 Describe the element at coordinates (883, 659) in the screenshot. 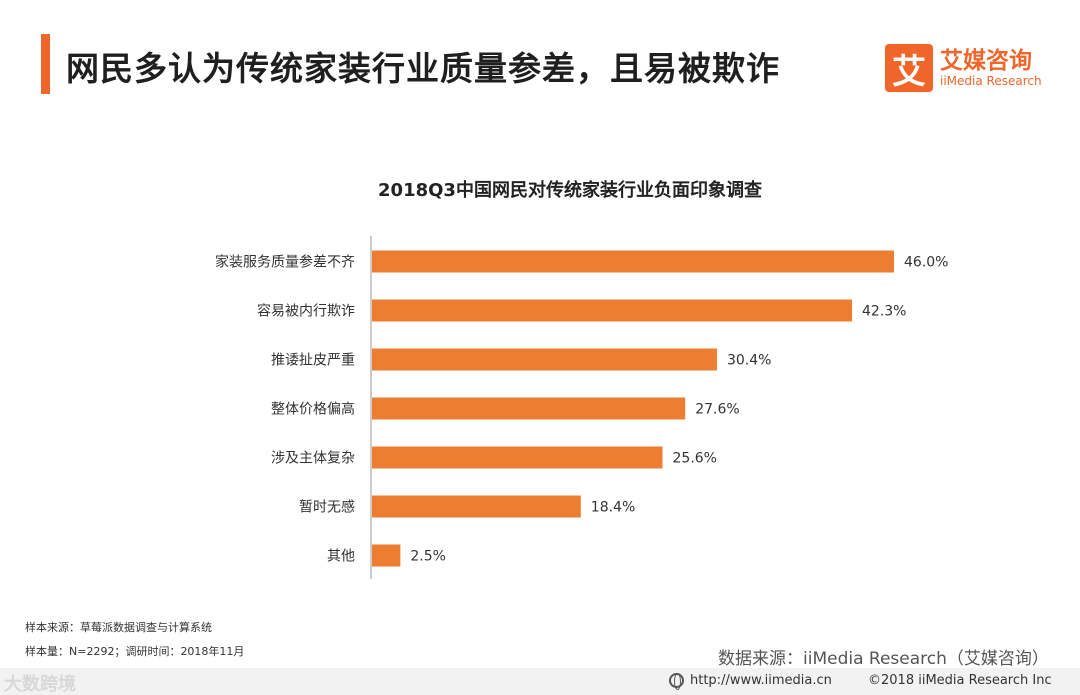

I see `data-source: 数据来源：iiMedia Research（艾媒咨询）` at that location.